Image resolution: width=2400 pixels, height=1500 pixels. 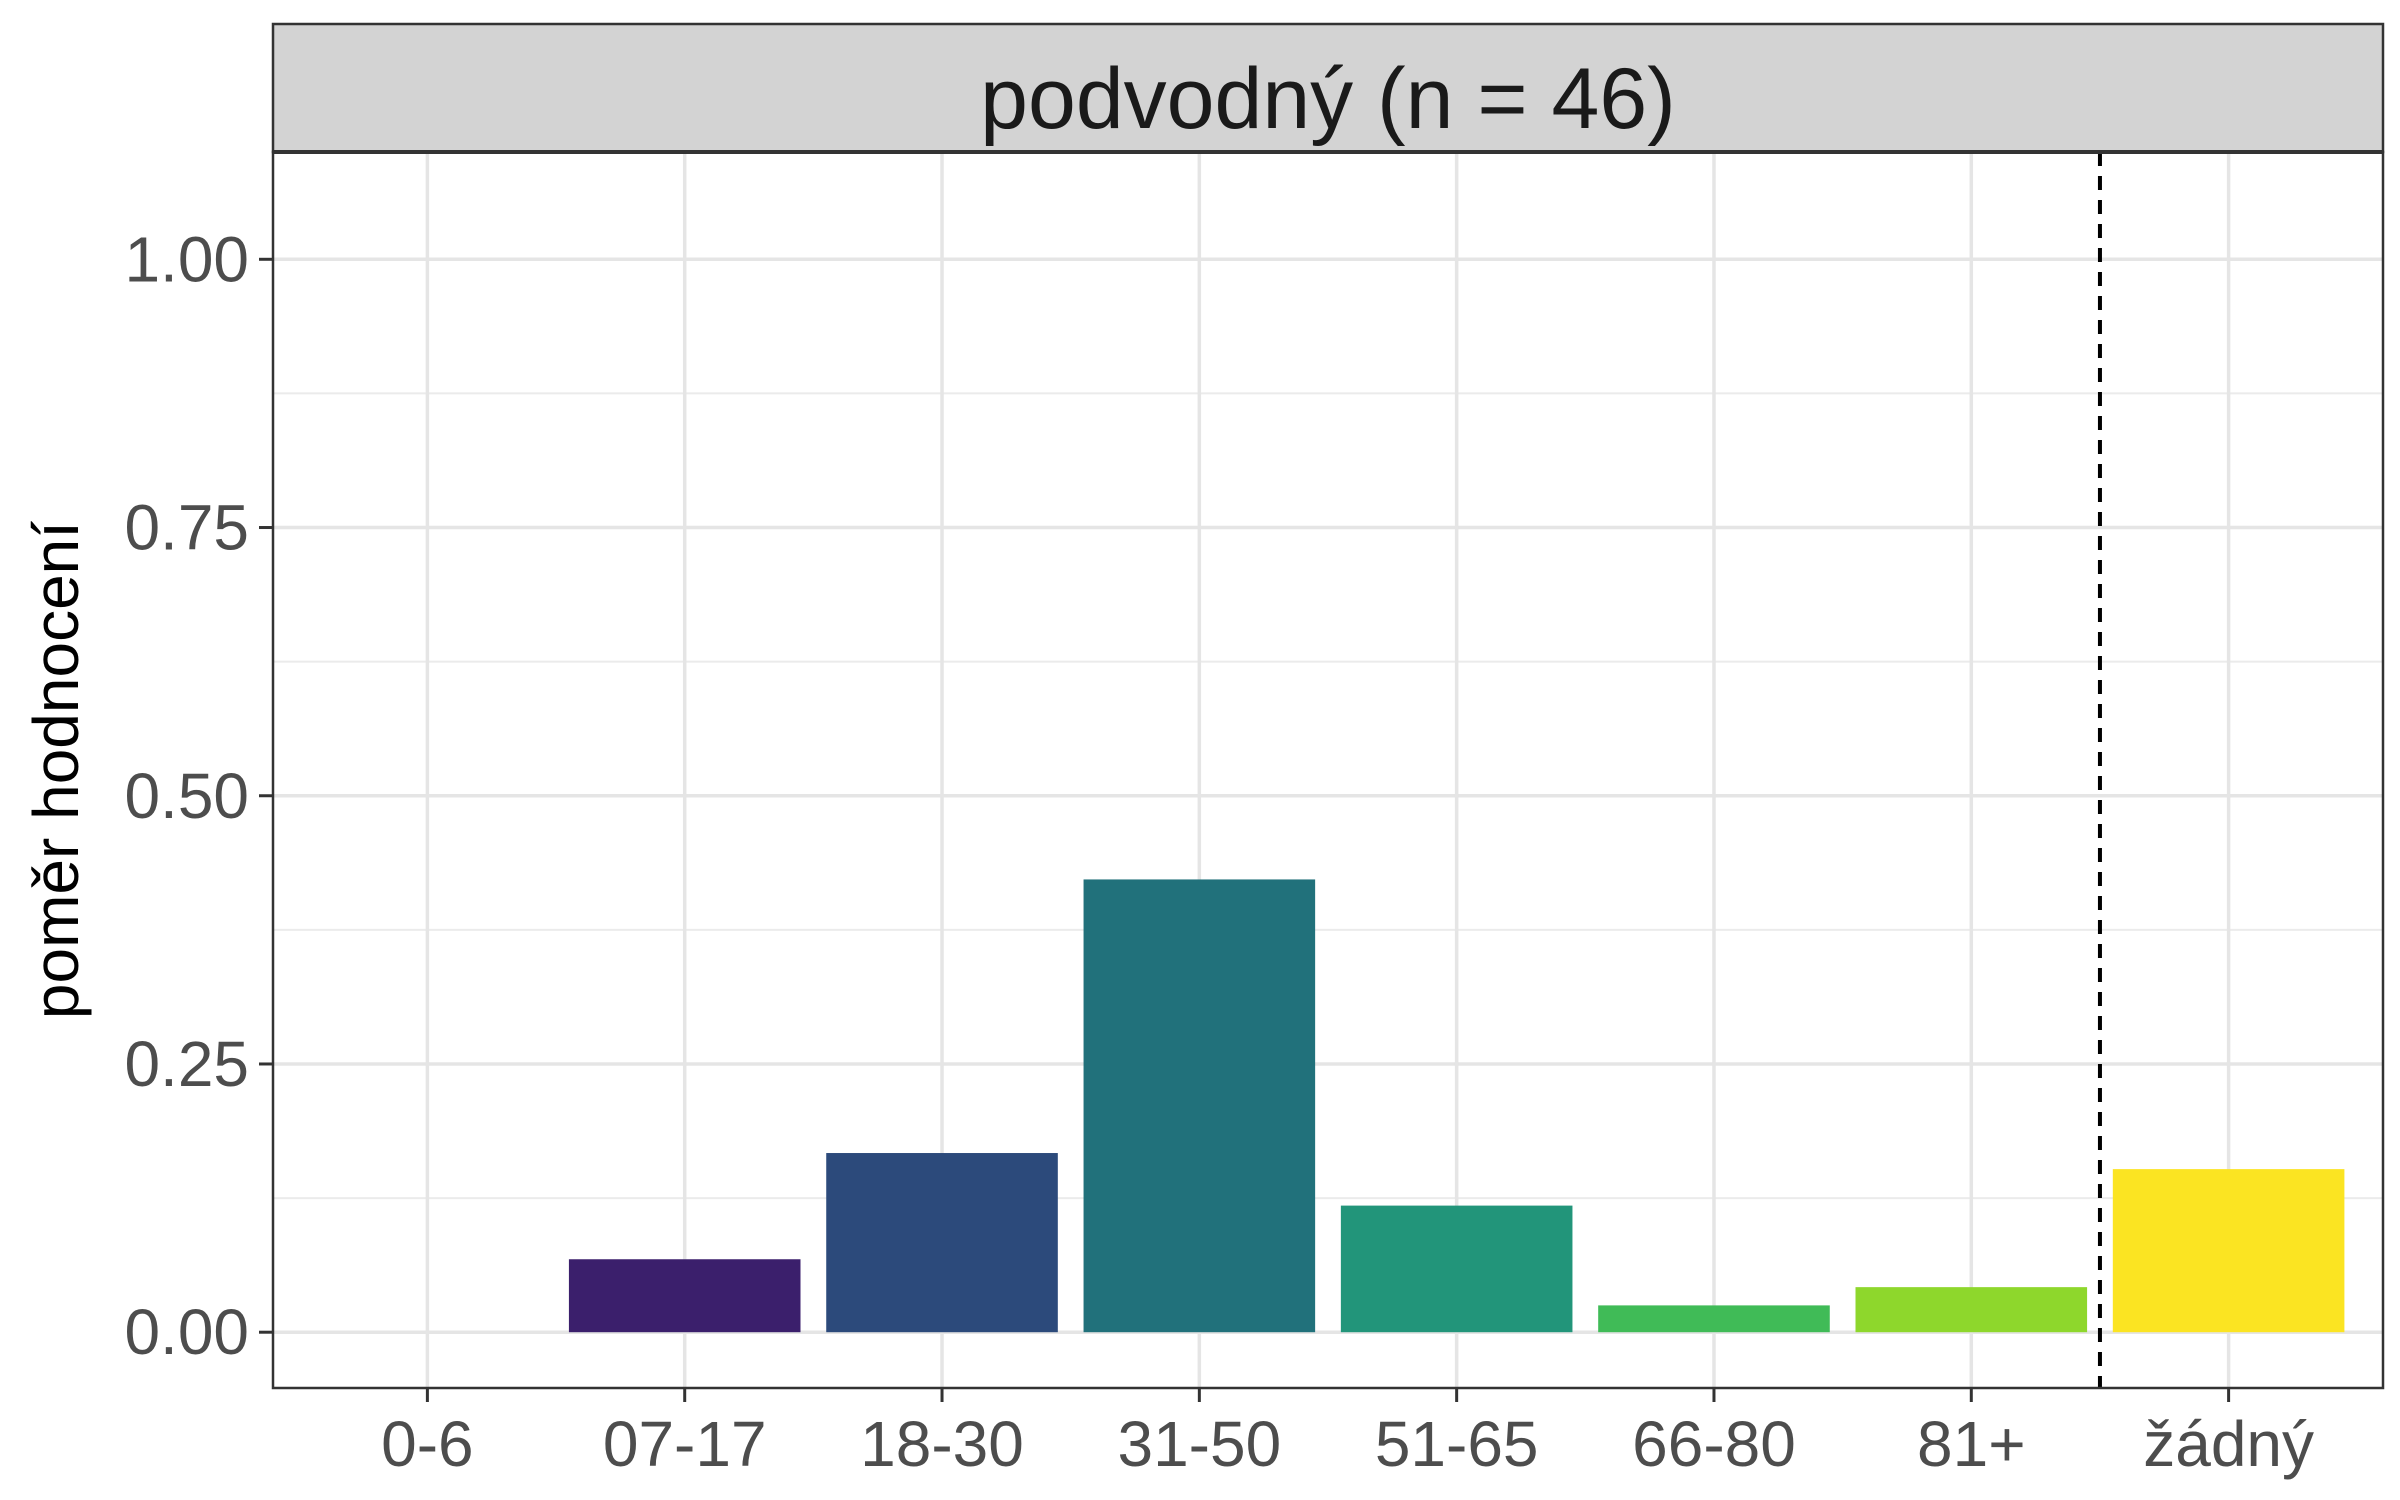 What do you see at coordinates (1199, 1444) in the screenshot?
I see `x-tick-label: 31-50` at bounding box center [1199, 1444].